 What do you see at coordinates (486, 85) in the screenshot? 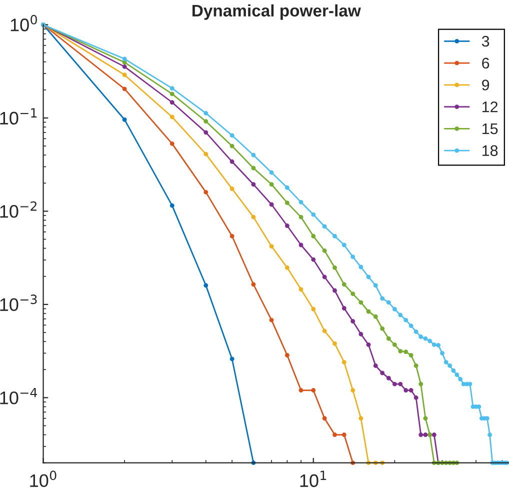
I see `legend-label: 9` at bounding box center [486, 85].